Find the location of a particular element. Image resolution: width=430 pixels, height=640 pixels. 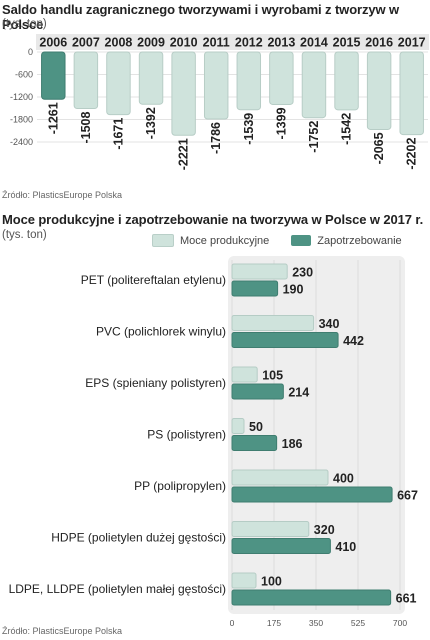

bar-value-label: -1542 is located at coordinates (347, 129).